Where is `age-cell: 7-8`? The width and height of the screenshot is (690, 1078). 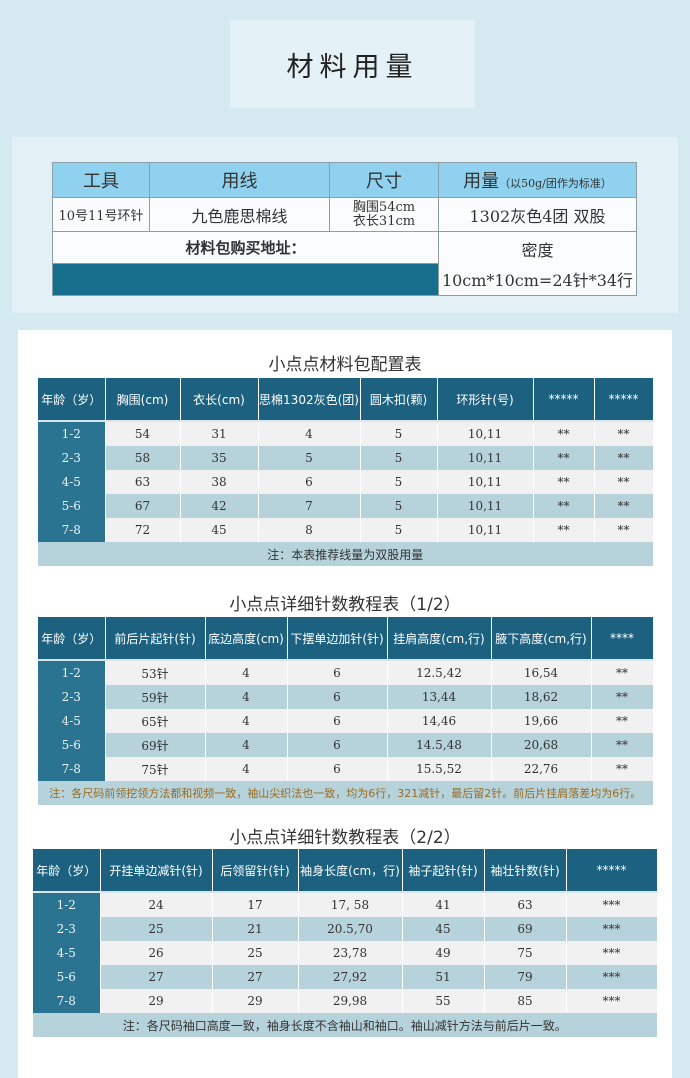 age-cell: 7-8 is located at coordinates (67, 1001).